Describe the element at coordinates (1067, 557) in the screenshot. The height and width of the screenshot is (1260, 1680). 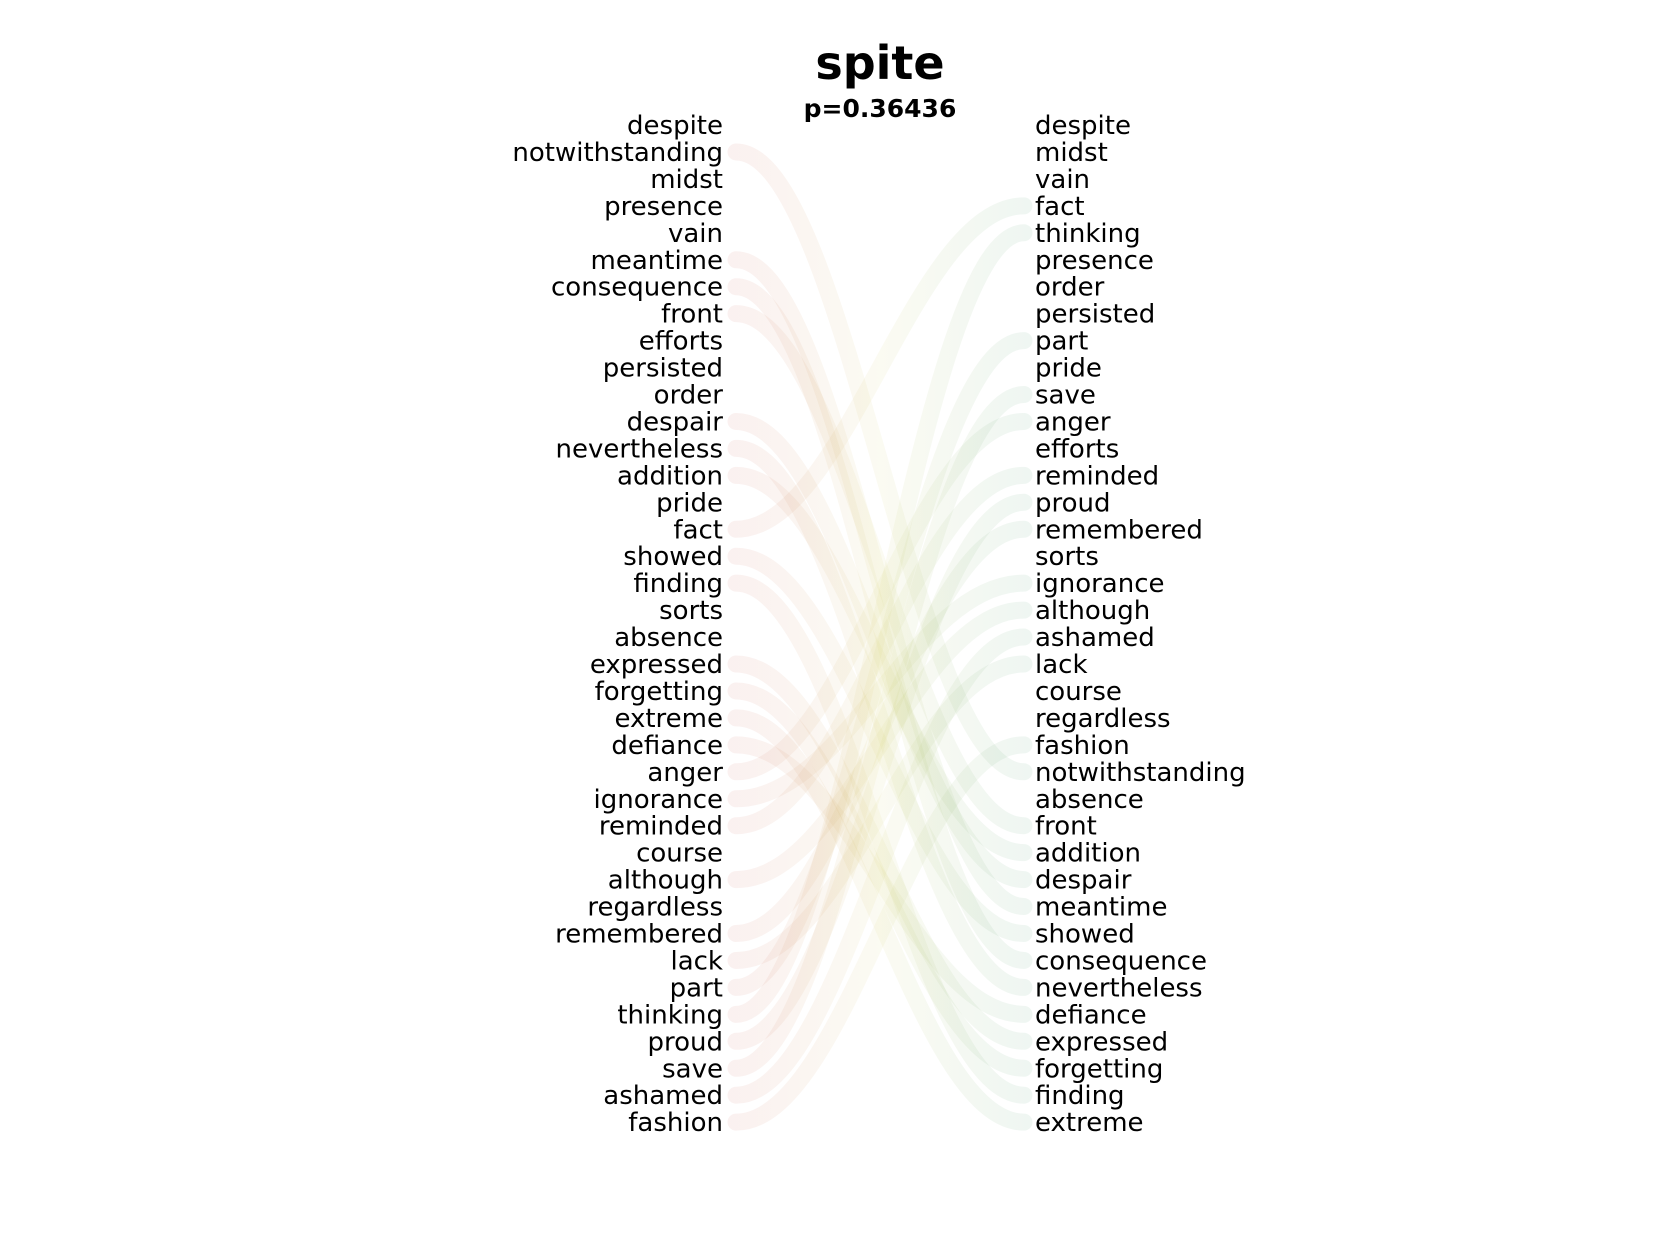
I see `right-word-sorts: sorts` at that location.